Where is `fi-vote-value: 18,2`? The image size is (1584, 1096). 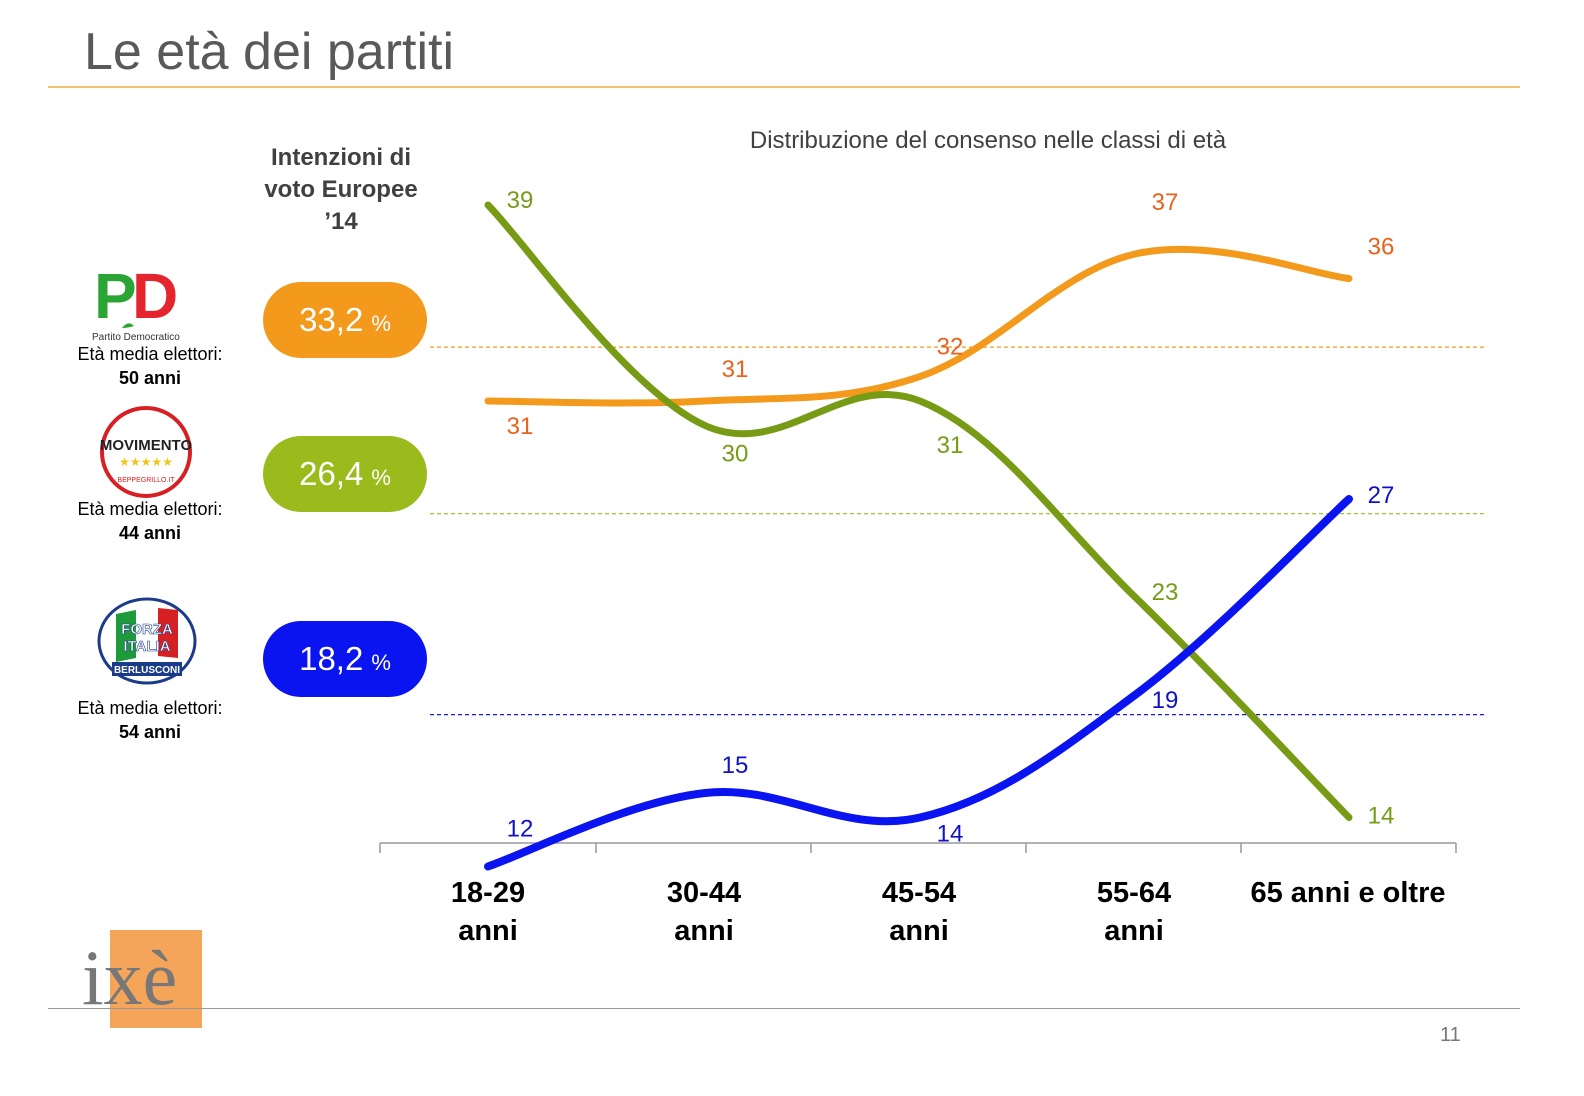
fi-vote-value: 18,2 is located at coordinates (331, 658).